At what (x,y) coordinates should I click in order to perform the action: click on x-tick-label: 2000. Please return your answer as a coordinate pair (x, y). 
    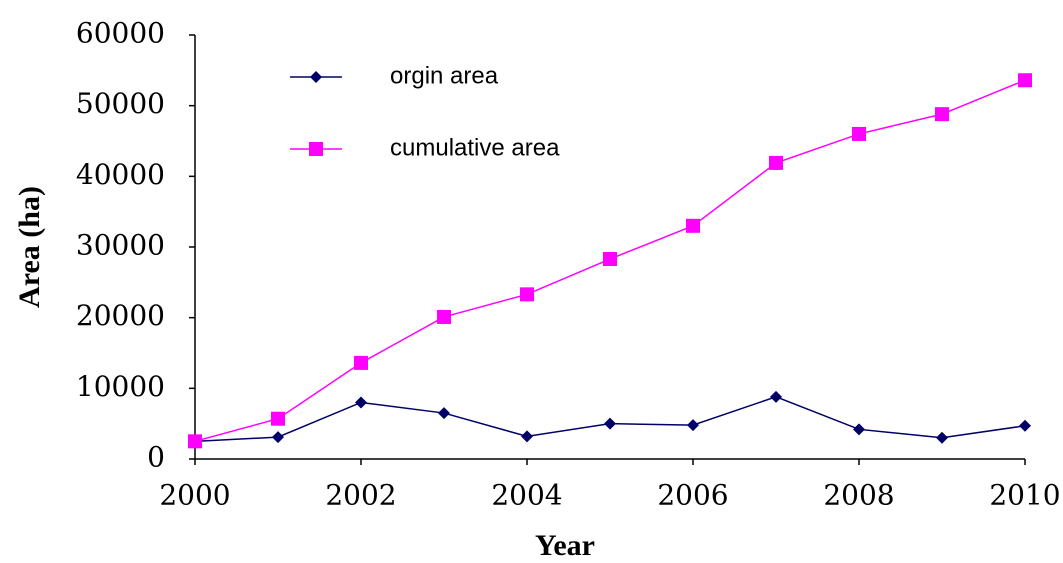
    Looking at the image, I should click on (194, 495).